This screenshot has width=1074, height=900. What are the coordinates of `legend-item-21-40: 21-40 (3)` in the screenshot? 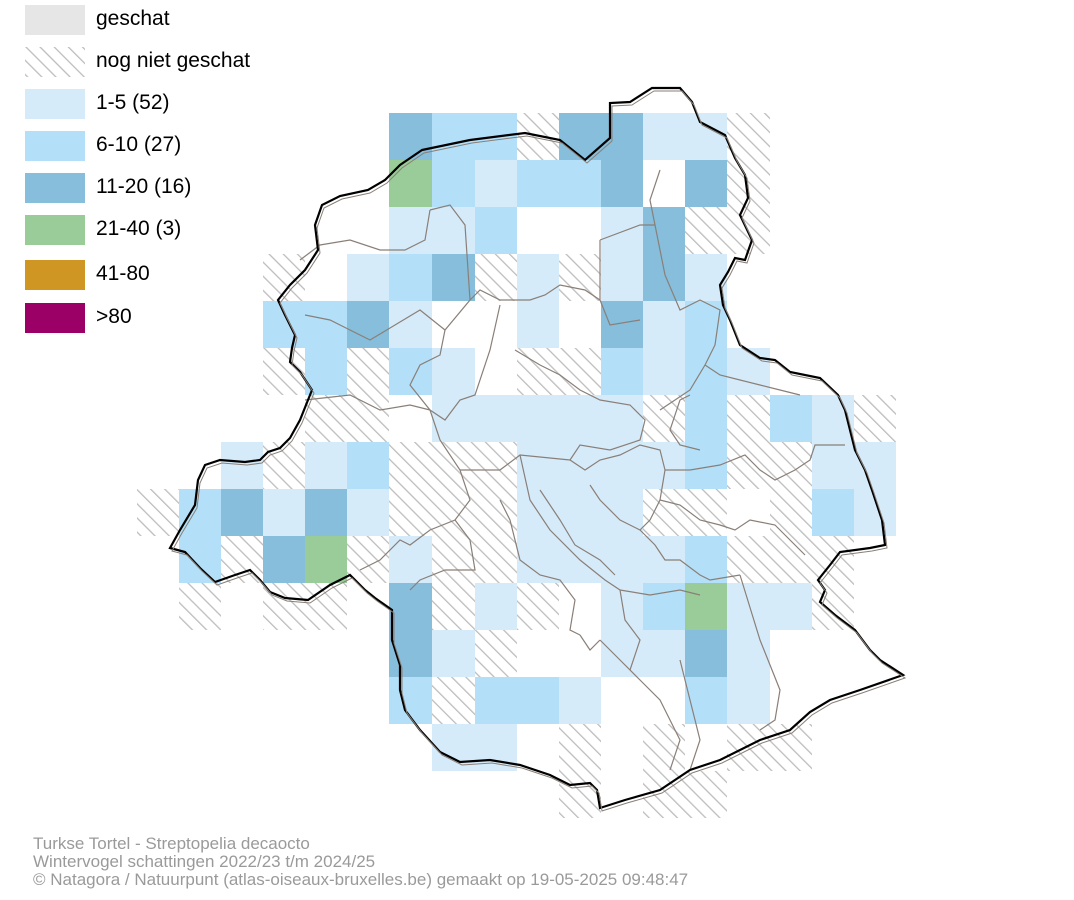 It's located at (225, 230).